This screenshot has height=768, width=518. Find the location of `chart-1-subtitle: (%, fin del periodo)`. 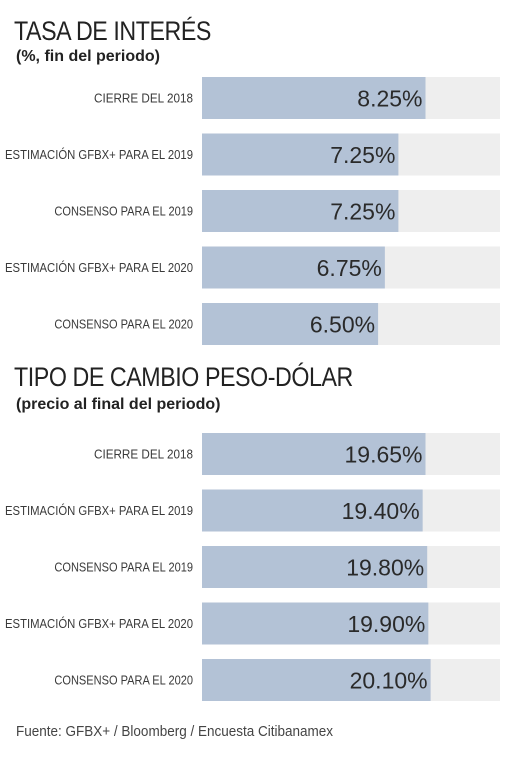

chart-1-subtitle: (%, fin del periodo) is located at coordinates (88, 56).